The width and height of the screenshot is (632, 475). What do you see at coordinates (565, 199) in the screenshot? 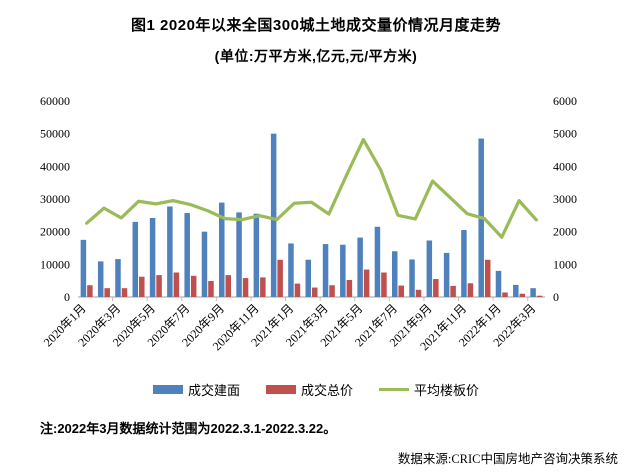
I see `right-axis-tick-label: 3000` at bounding box center [565, 199].